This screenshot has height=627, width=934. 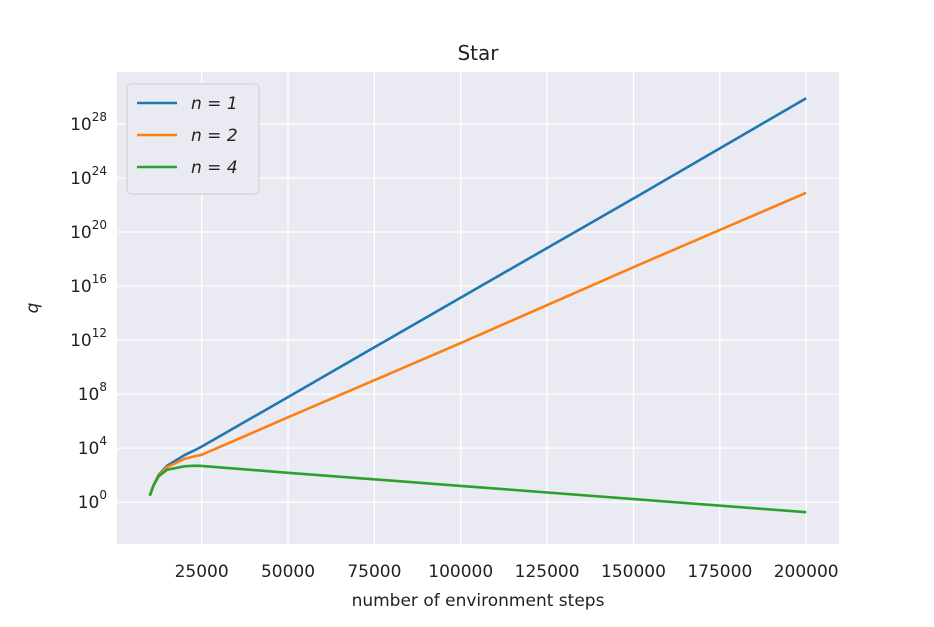 What do you see at coordinates (88, 230) in the screenshot?
I see `y-tick-label: 10²⁰` at bounding box center [88, 230].